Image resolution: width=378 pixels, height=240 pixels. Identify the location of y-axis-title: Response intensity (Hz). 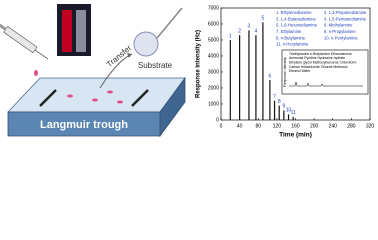
(199, 64).